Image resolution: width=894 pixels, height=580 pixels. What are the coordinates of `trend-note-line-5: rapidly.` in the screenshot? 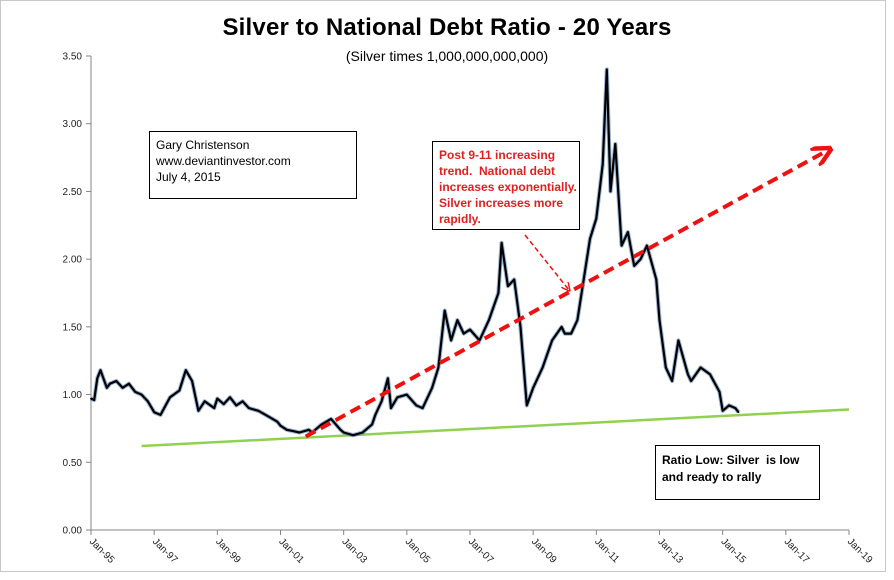 It's located at (460, 219).